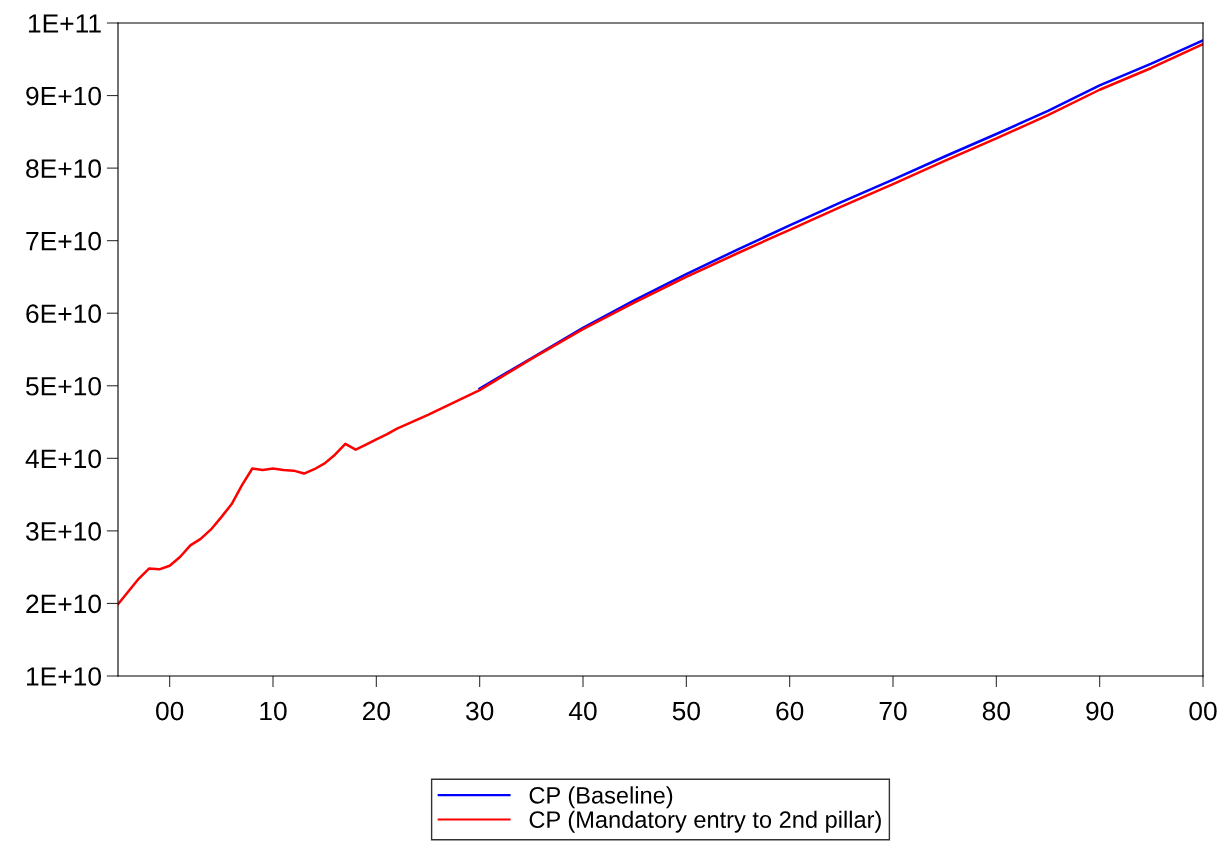 The image size is (1232, 850). What do you see at coordinates (63, 168) in the screenshot?
I see `y-tick-label: 8E+10` at bounding box center [63, 168].